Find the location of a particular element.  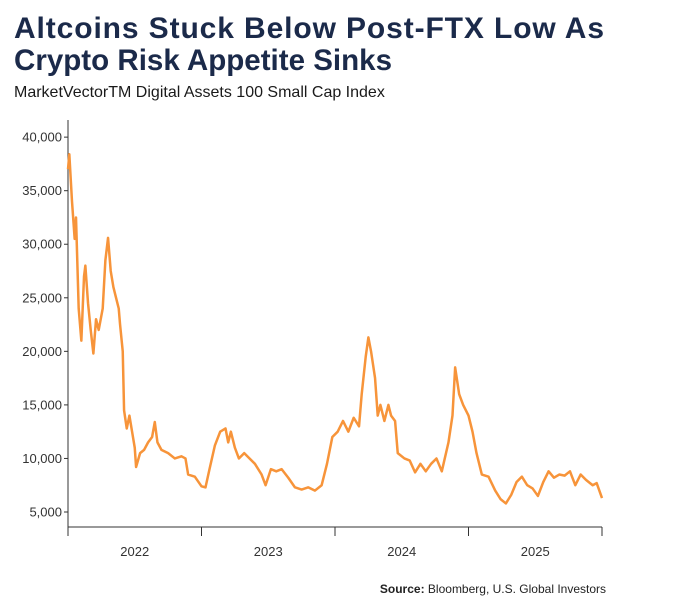

x-tick-label: 2023 is located at coordinates (268, 551).